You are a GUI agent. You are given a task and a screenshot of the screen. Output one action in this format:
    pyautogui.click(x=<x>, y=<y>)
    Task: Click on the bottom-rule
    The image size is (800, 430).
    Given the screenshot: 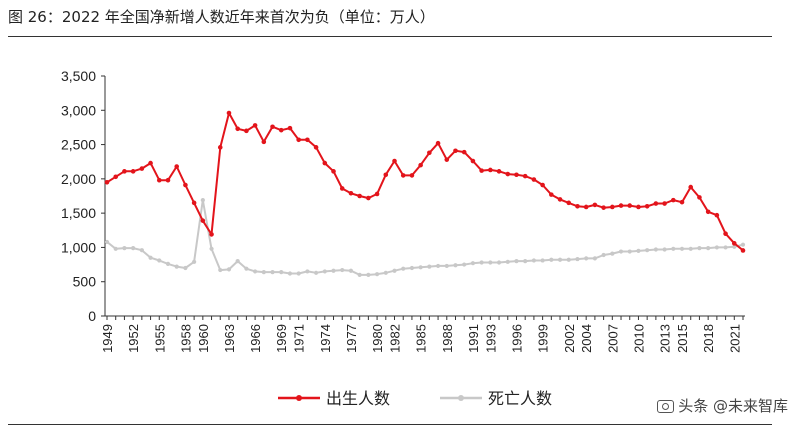 What is the action you would take?
    pyautogui.click(x=390, y=424)
    